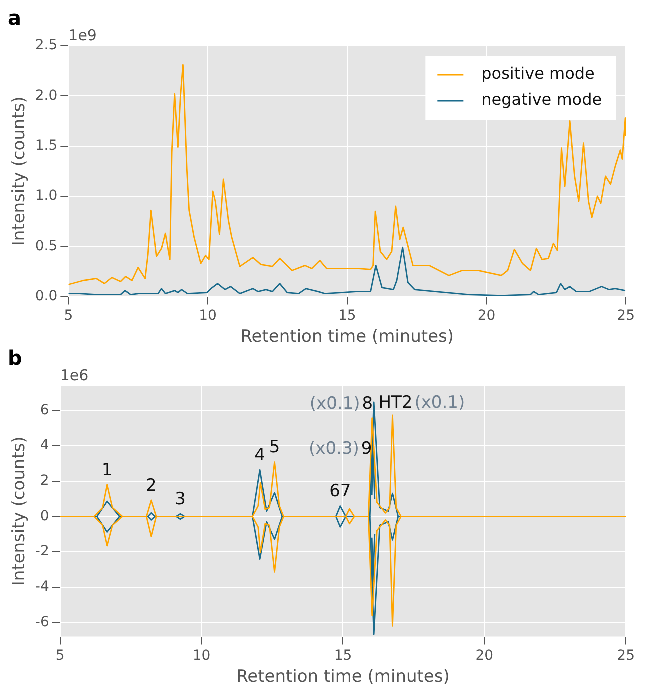  Describe the element at coordinates (334, 449) in the screenshot. I see `annotation: (x0.3)` at that location.